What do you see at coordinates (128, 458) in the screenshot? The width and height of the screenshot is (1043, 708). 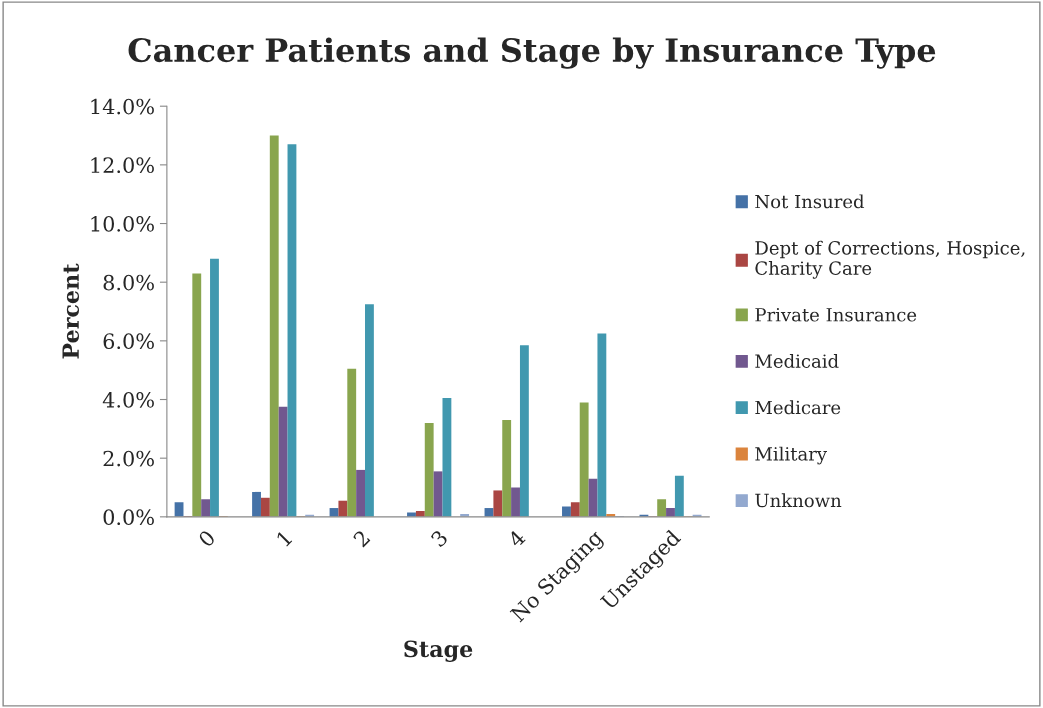 I see `y-tick-label: 2.0%` at bounding box center [128, 458].